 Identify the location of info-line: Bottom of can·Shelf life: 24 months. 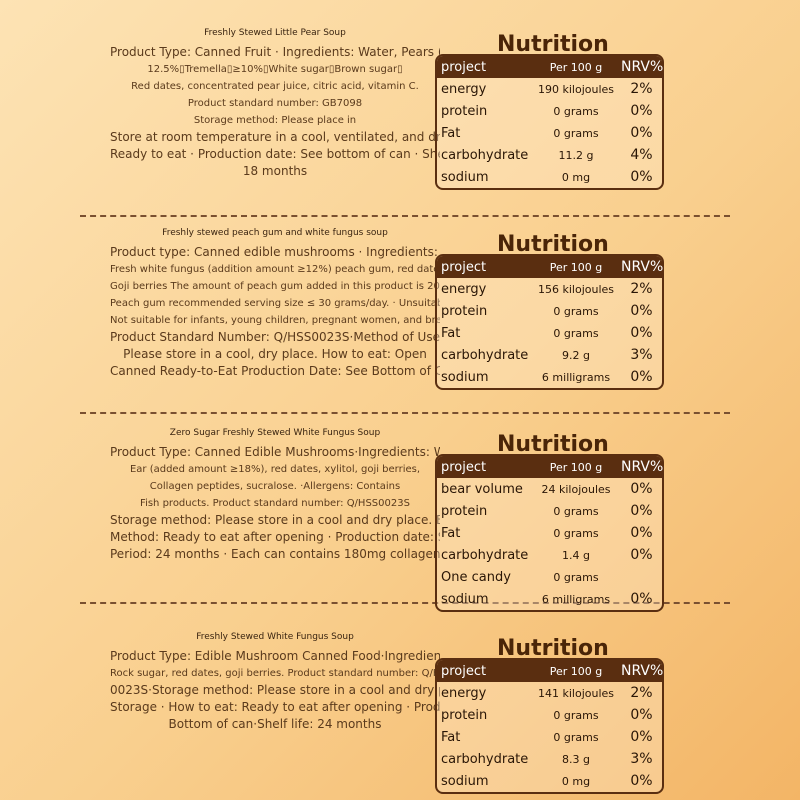
(275, 724).